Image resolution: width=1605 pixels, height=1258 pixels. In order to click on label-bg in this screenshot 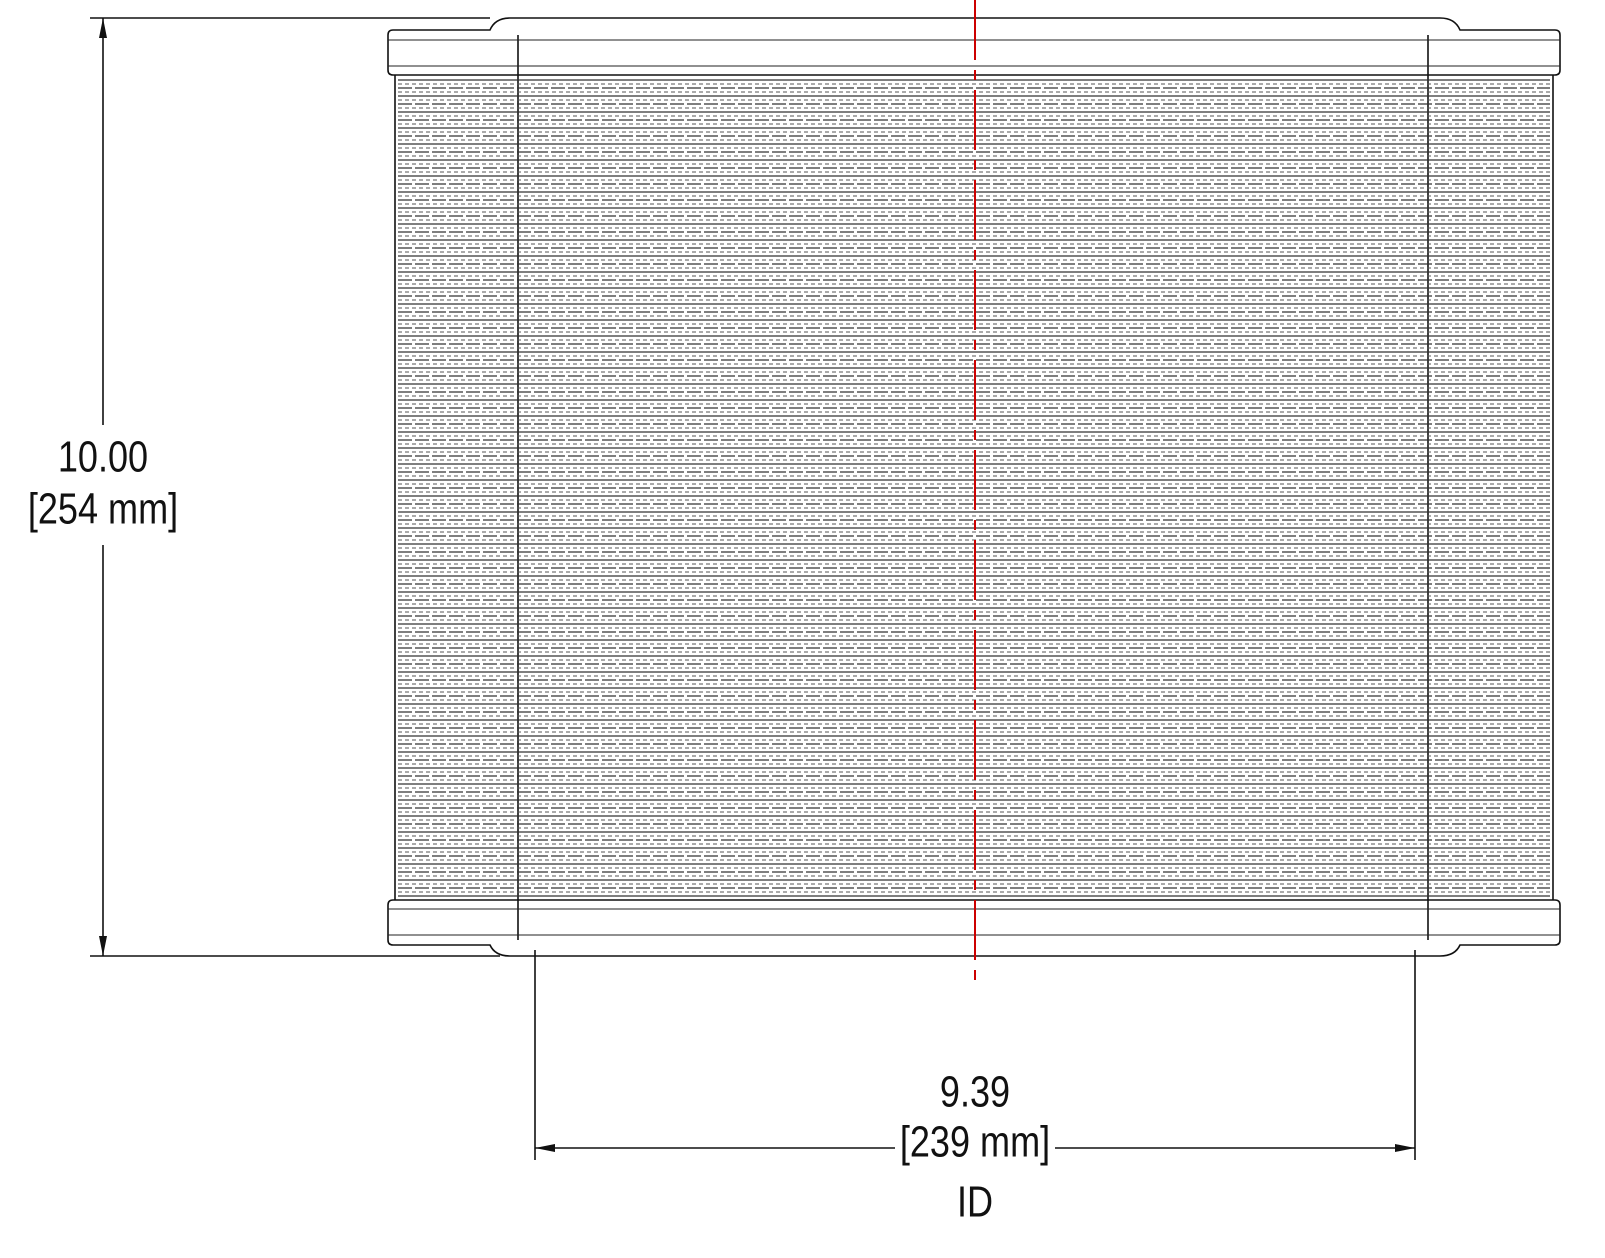, I will do `click(105, 485)`.